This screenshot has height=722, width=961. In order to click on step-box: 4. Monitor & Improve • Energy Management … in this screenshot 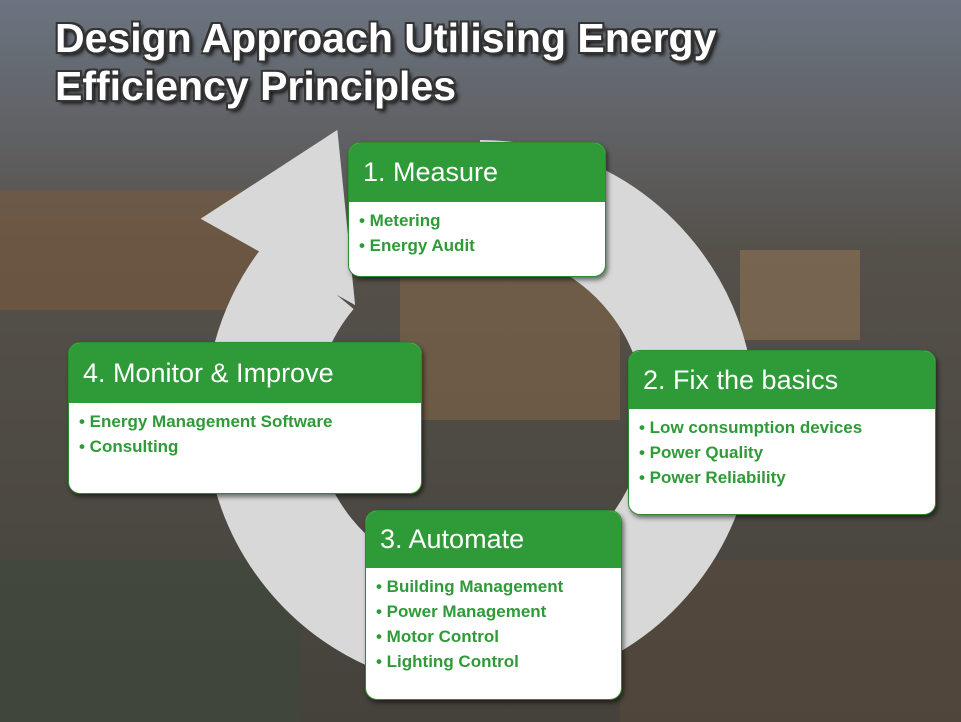, I will do `click(245, 418)`.